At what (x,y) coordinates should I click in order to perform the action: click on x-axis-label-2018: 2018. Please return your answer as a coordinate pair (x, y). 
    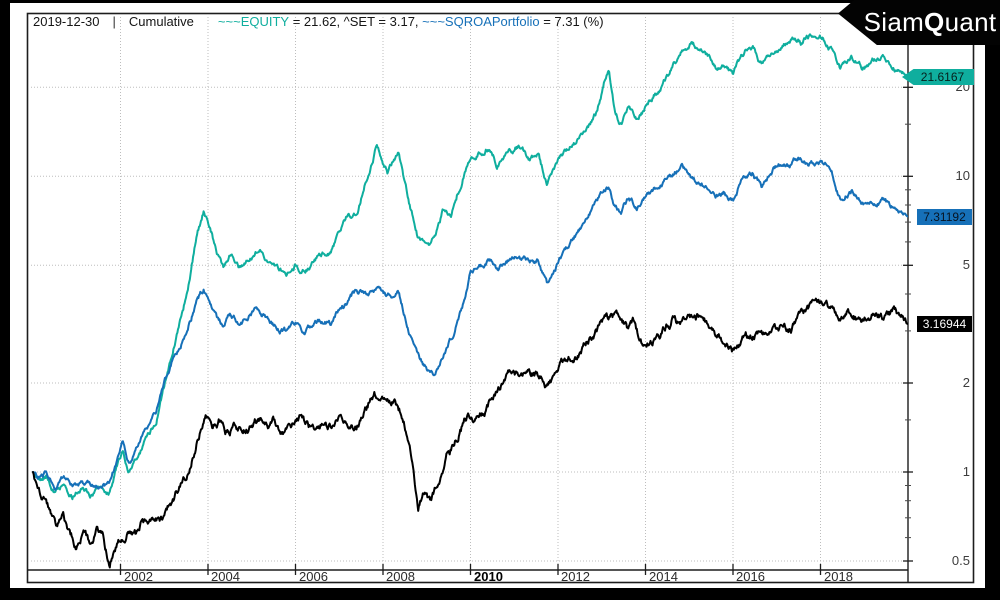
    Looking at the image, I should click on (838, 576).